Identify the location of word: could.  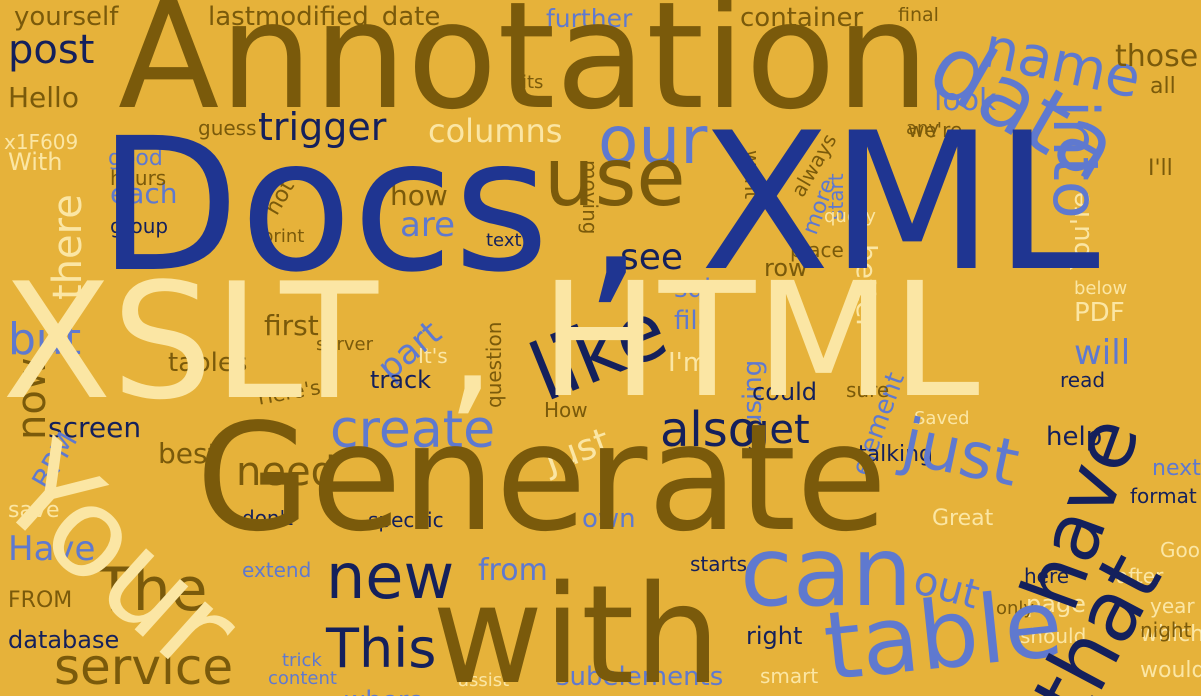
(784, 392).